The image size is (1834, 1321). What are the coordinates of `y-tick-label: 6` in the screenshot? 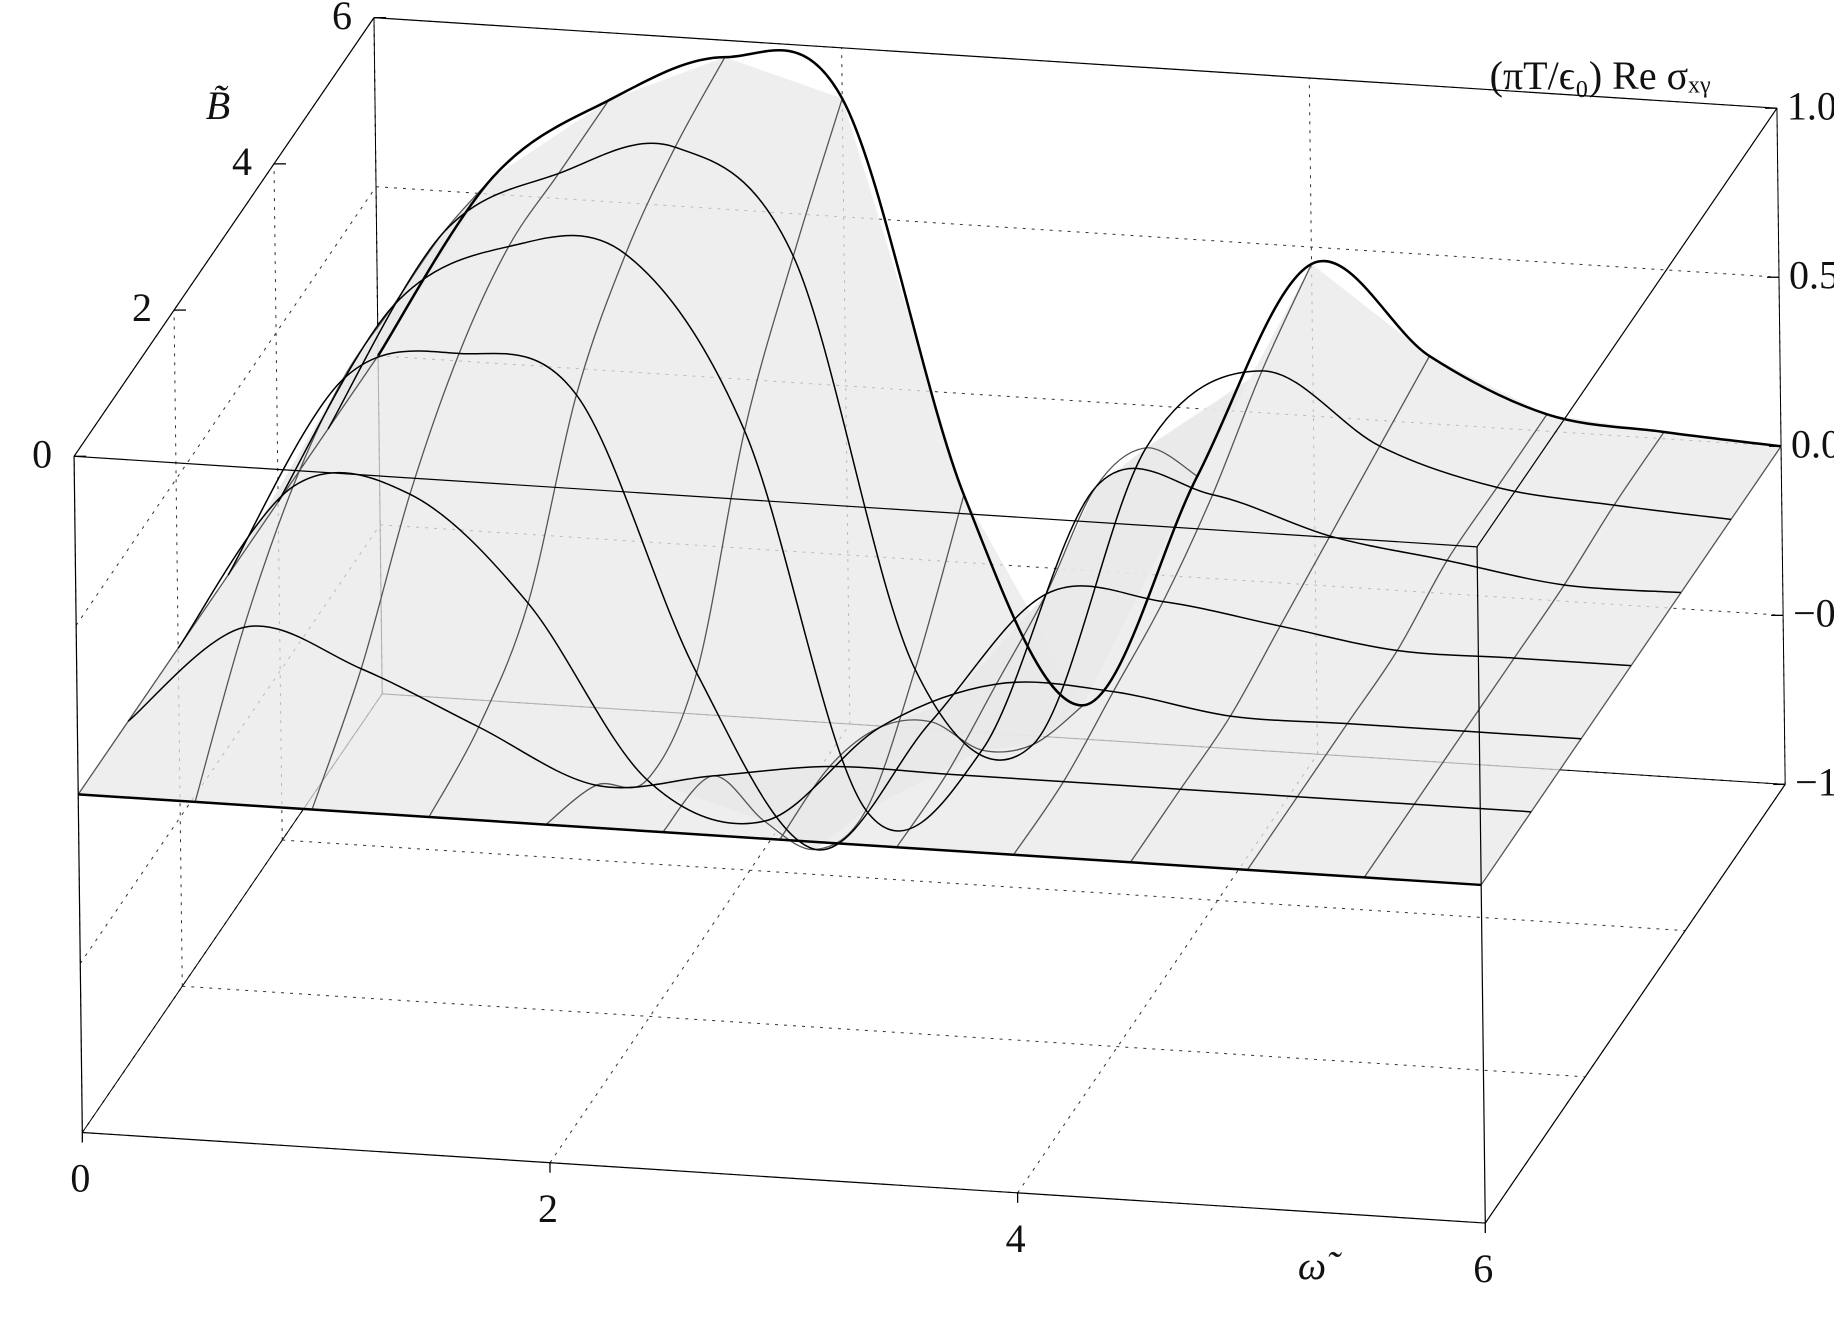 It's located at (342, 19).